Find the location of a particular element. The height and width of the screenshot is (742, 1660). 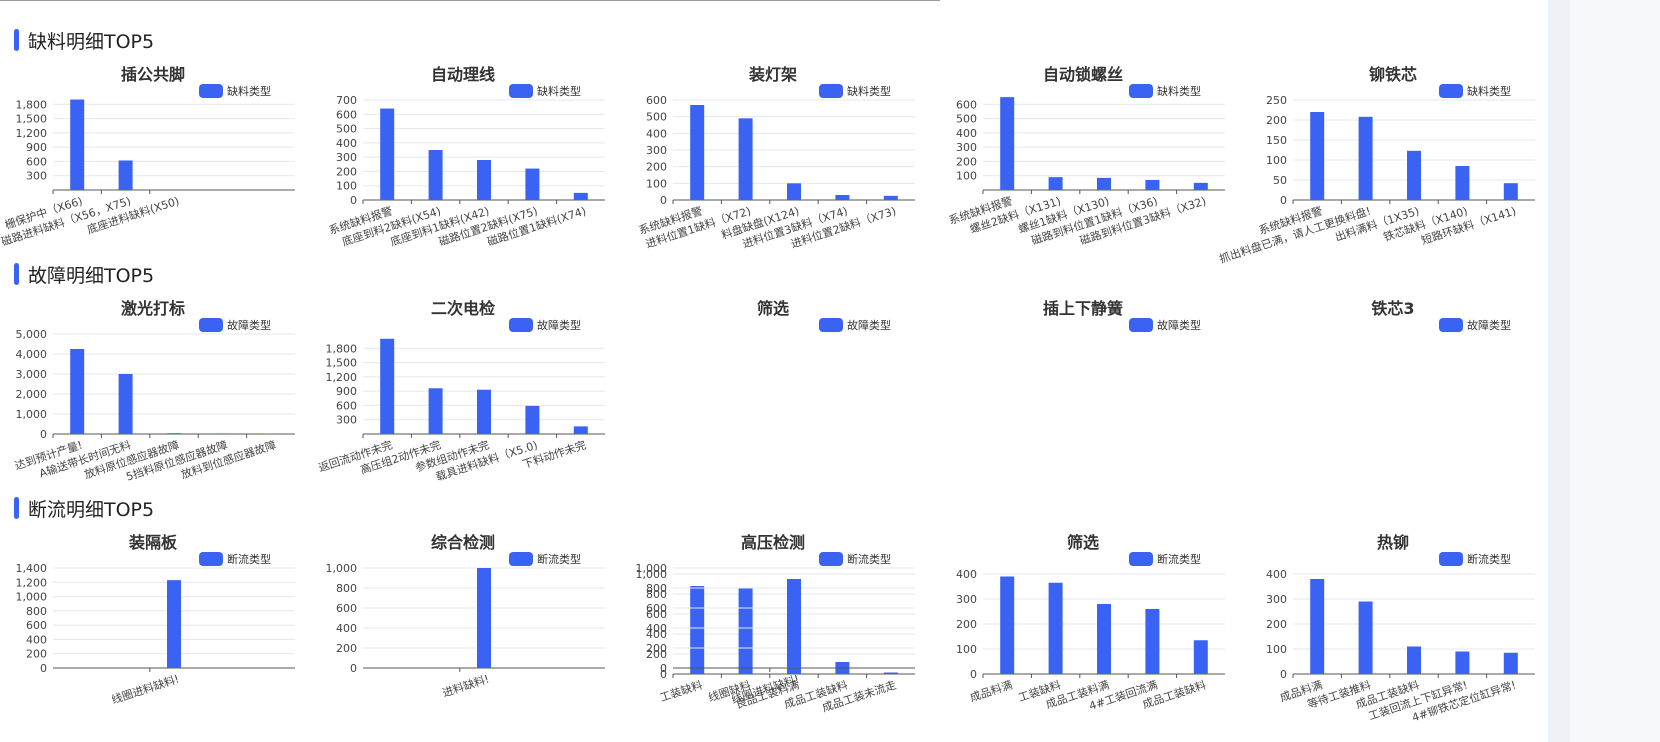

y-tick-label: 200 is located at coordinates (656, 654).